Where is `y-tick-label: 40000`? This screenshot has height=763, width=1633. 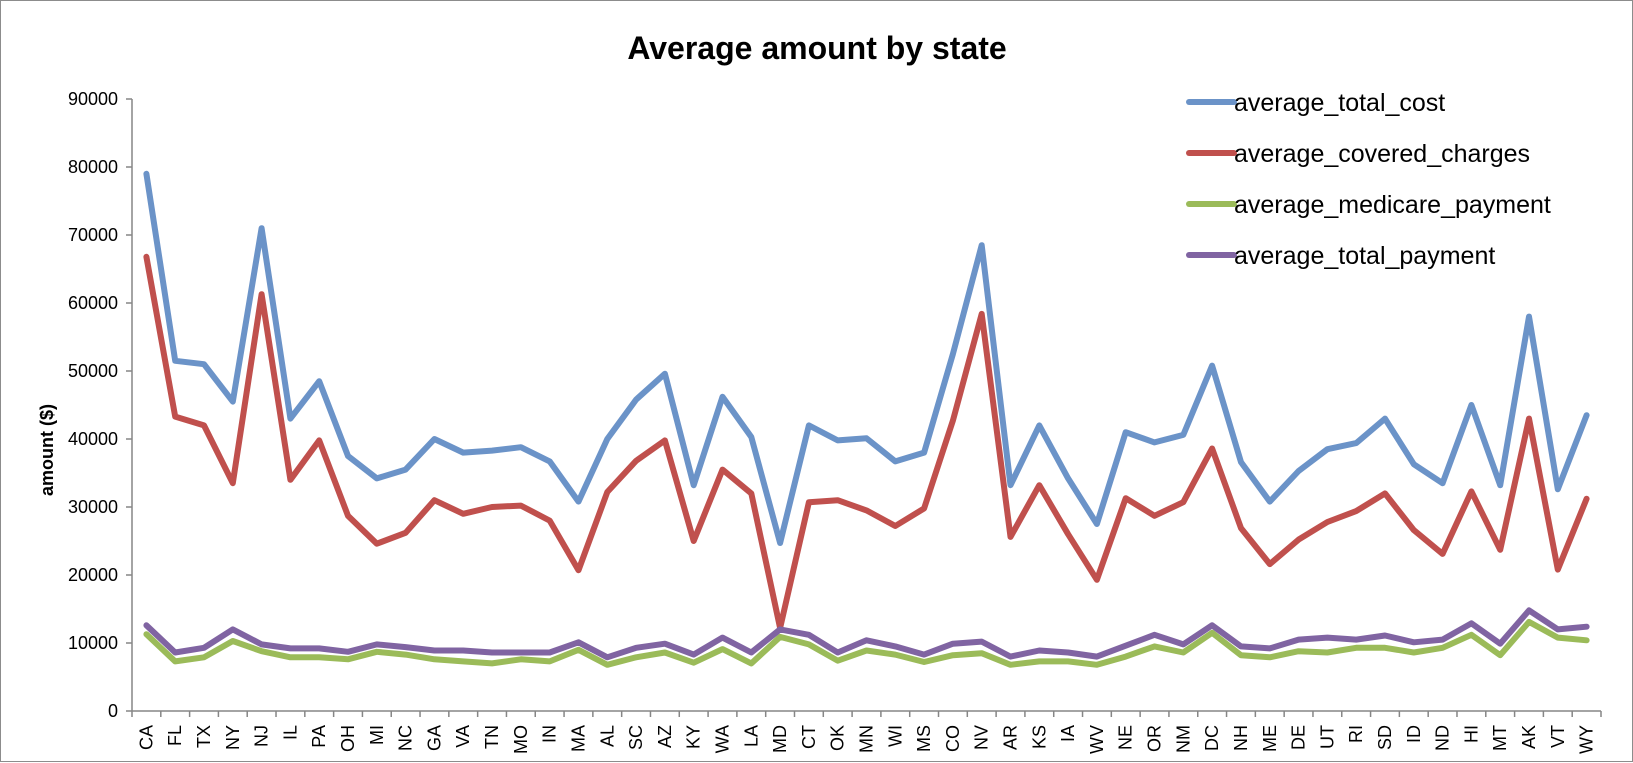 y-tick-label: 40000 is located at coordinates (93, 439).